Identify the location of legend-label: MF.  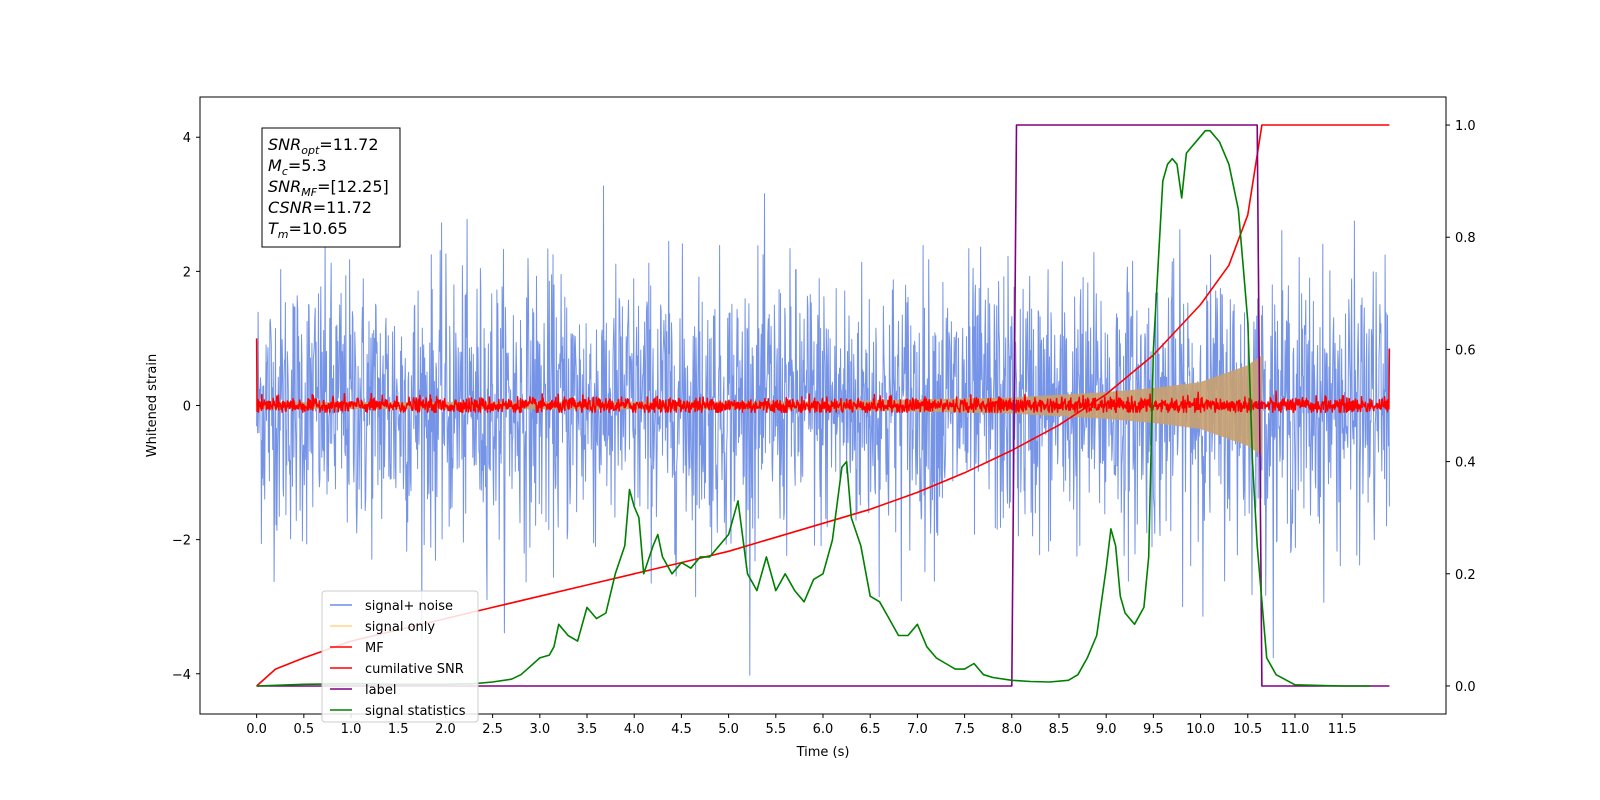
(374, 648).